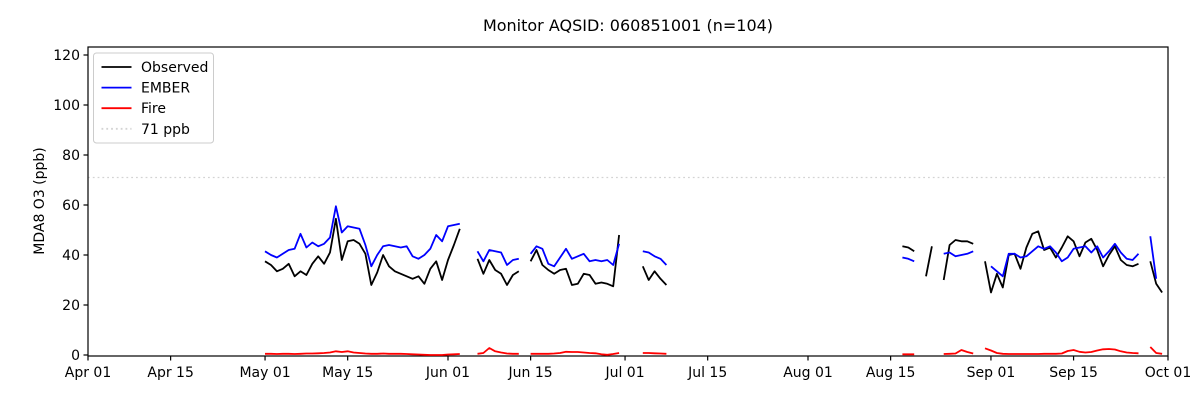 The image size is (1200, 400). What do you see at coordinates (71, 306) in the screenshot?
I see `y-tick-label: 20` at bounding box center [71, 306].